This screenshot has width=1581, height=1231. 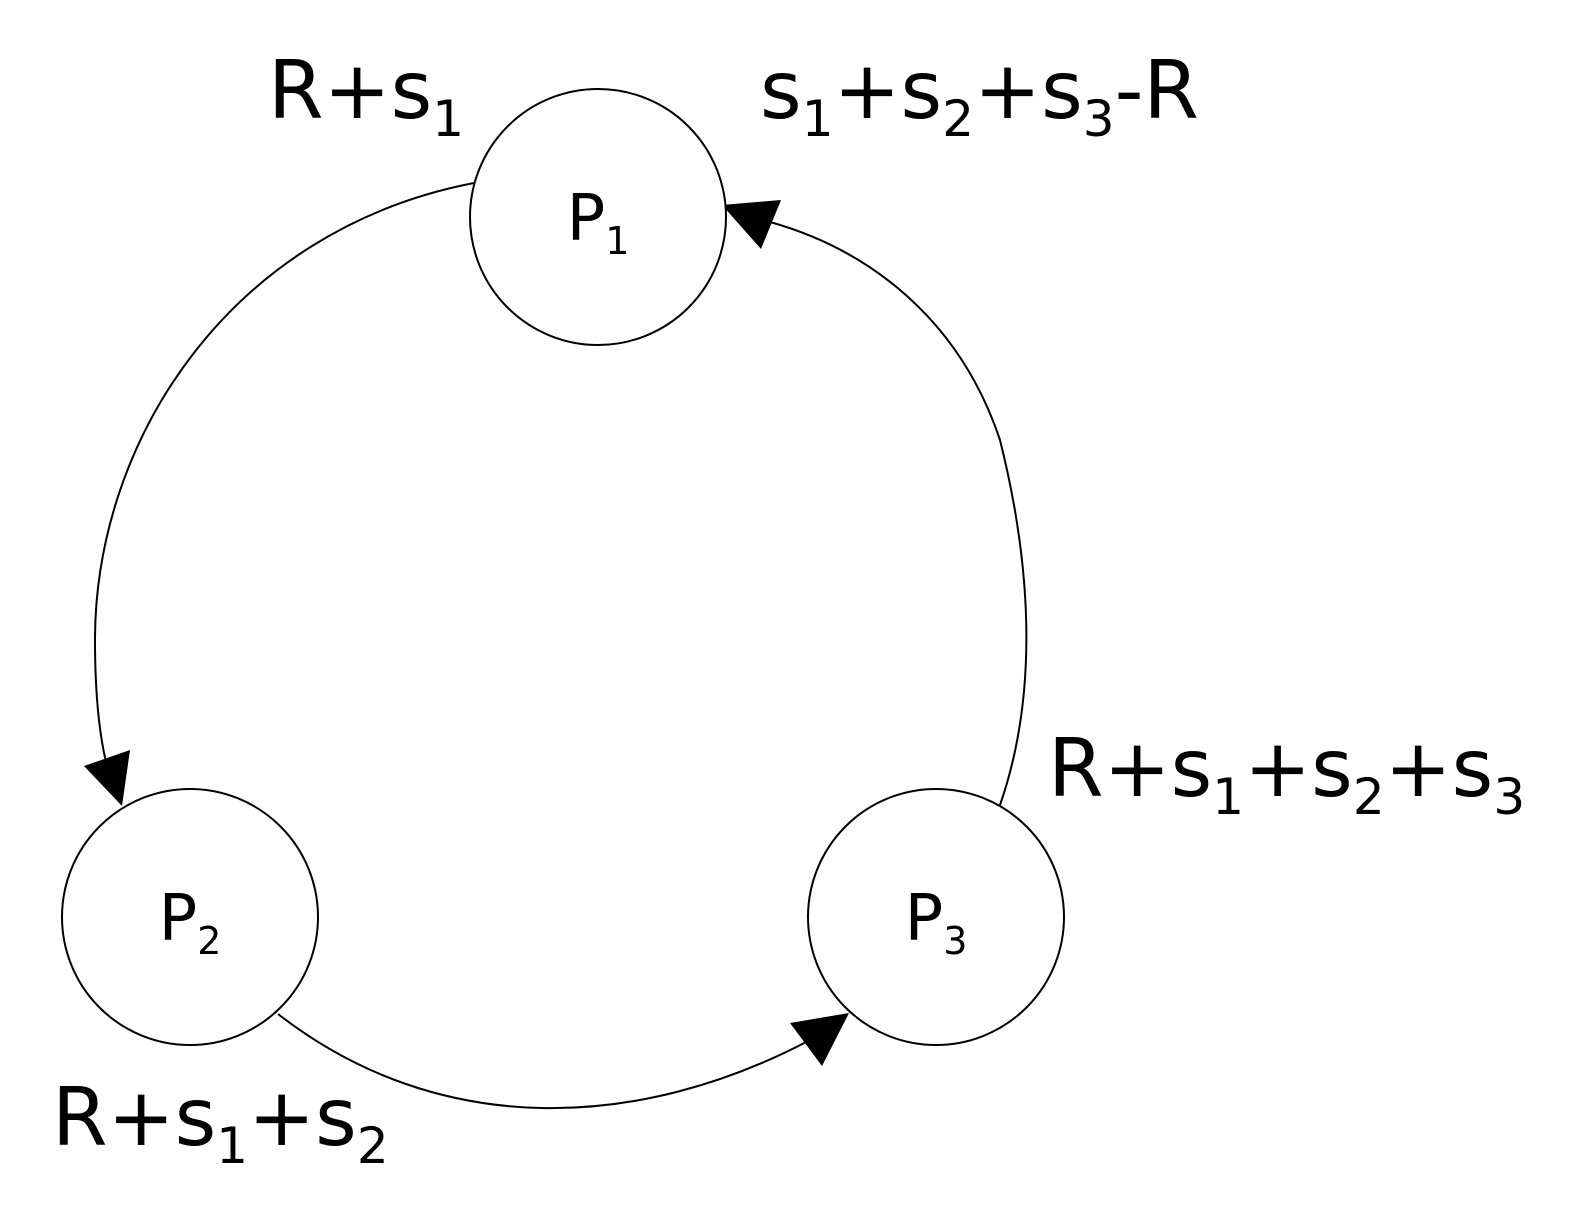 I want to click on node-p2-circle, so click(x=190, y=917).